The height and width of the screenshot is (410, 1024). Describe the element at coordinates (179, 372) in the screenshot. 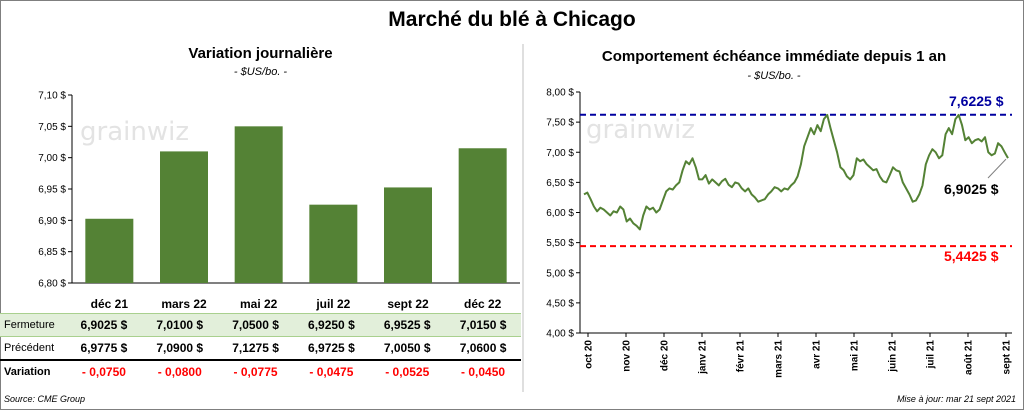

I see `table-cell: - 0,0800` at that location.